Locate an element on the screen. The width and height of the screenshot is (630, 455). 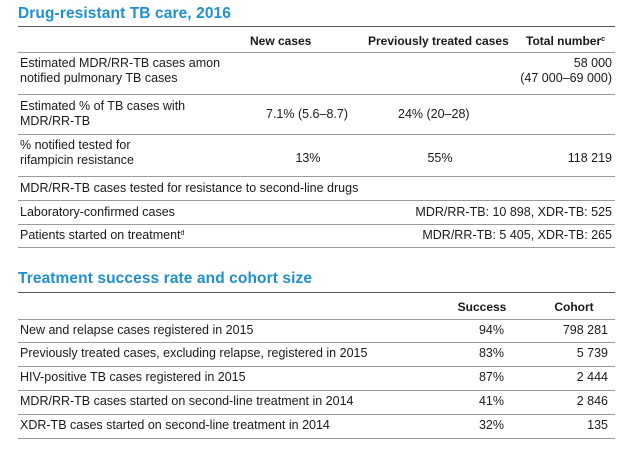
column-header-cohort: Cohort is located at coordinates (574, 307).